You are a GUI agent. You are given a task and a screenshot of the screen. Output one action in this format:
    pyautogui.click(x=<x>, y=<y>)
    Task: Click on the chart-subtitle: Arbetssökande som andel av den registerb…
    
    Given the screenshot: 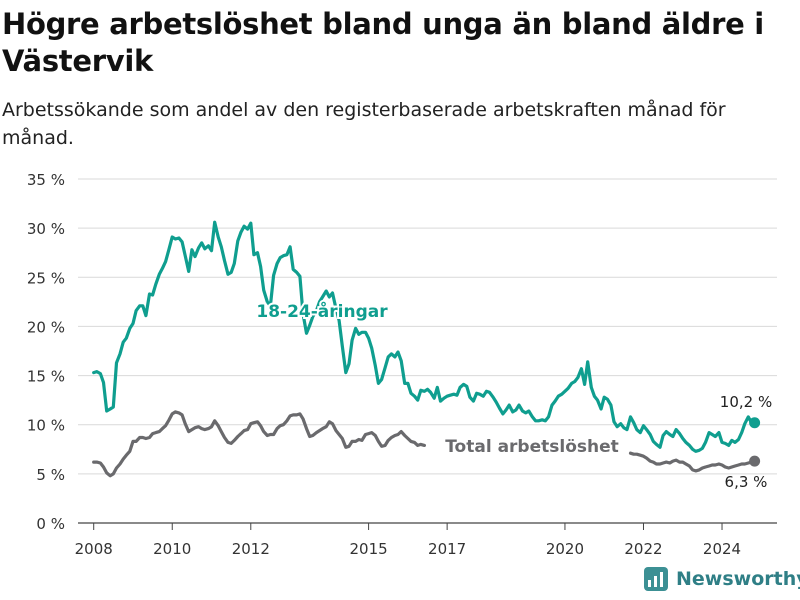 What is the action you would take?
    pyautogui.click(x=364, y=124)
    